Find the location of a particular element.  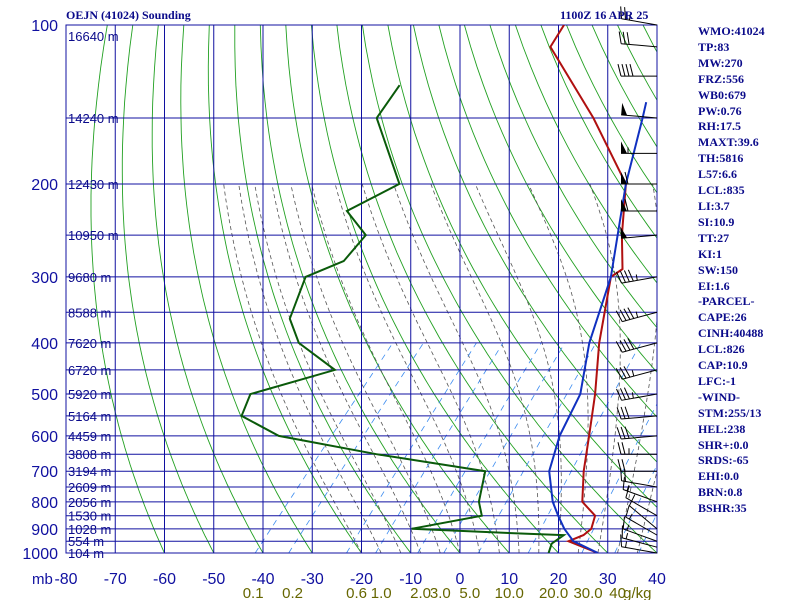

mixing-ratio-label: 5.0 is located at coordinates (469, 592).